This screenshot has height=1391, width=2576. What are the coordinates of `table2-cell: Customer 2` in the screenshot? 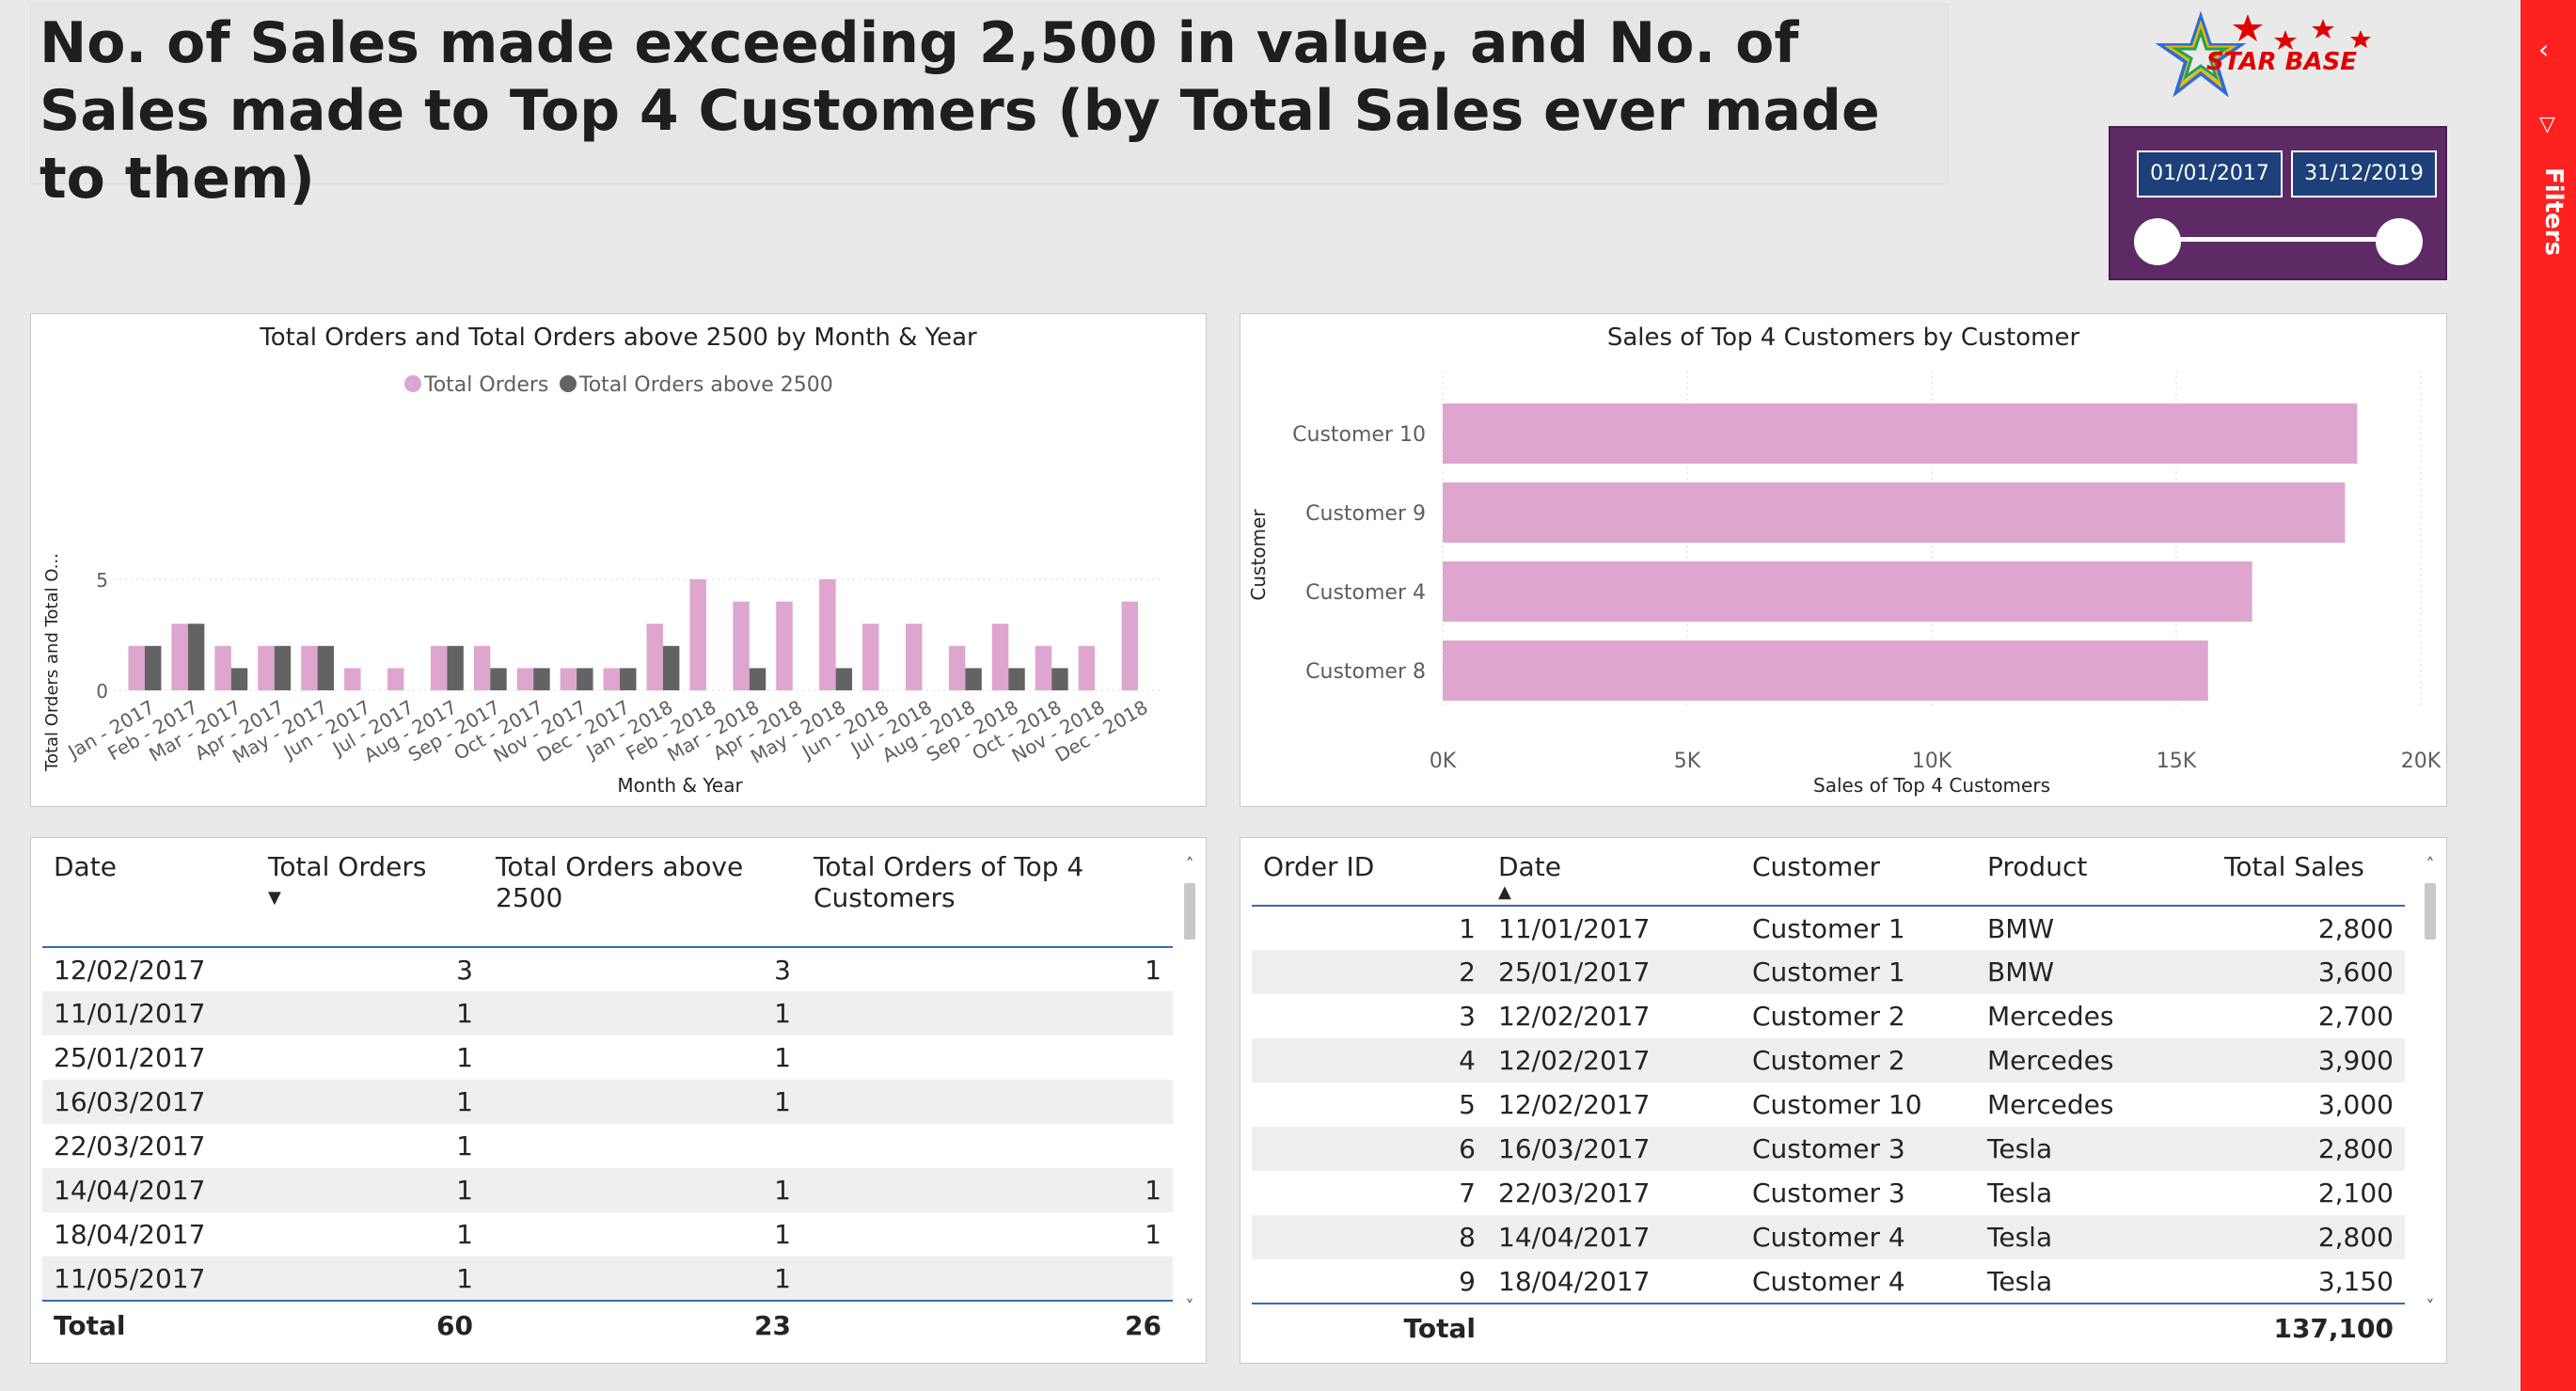 It's located at (1858, 1060).